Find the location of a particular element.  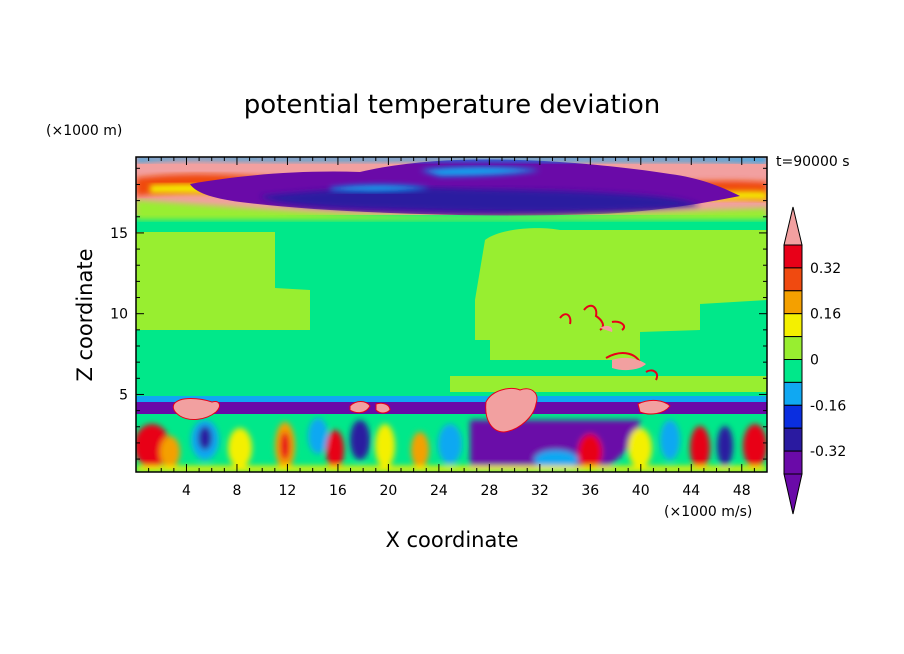

upper-band-light-green is located at coordinates (451, 210).